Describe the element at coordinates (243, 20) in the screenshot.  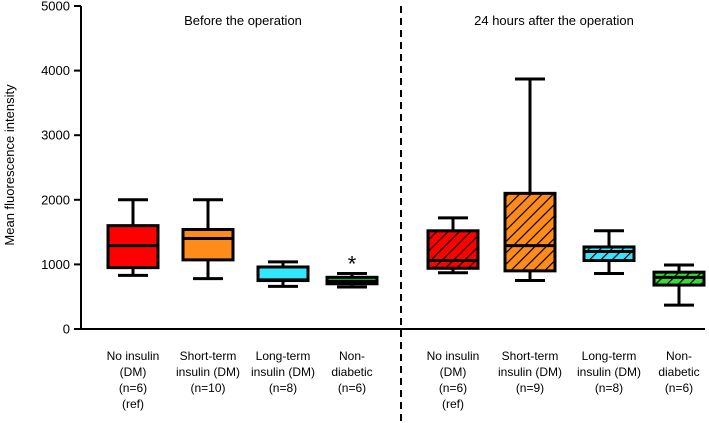
I see `panel-title: Before the operation` at that location.